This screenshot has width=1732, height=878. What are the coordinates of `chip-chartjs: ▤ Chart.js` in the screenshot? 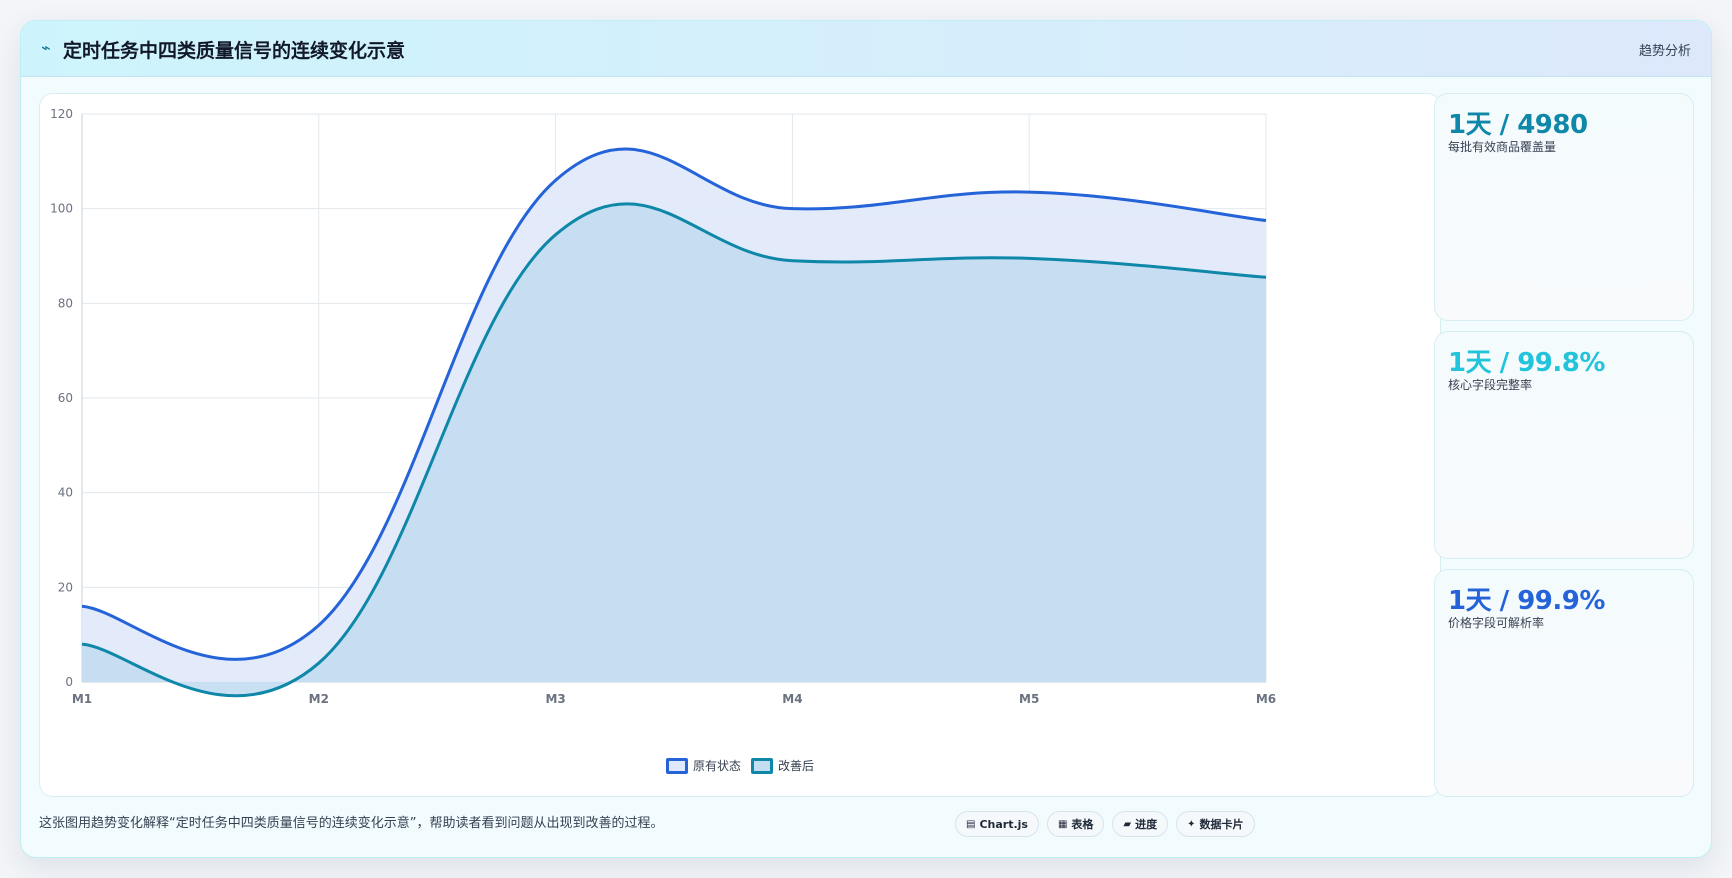 It's located at (997, 824).